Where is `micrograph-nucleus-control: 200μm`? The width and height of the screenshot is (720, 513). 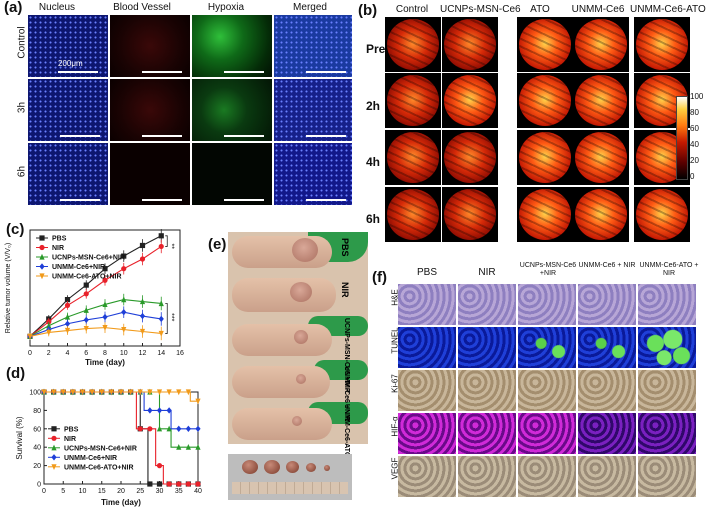 micrograph-nucleus-control: 200μm is located at coordinates (68, 46).